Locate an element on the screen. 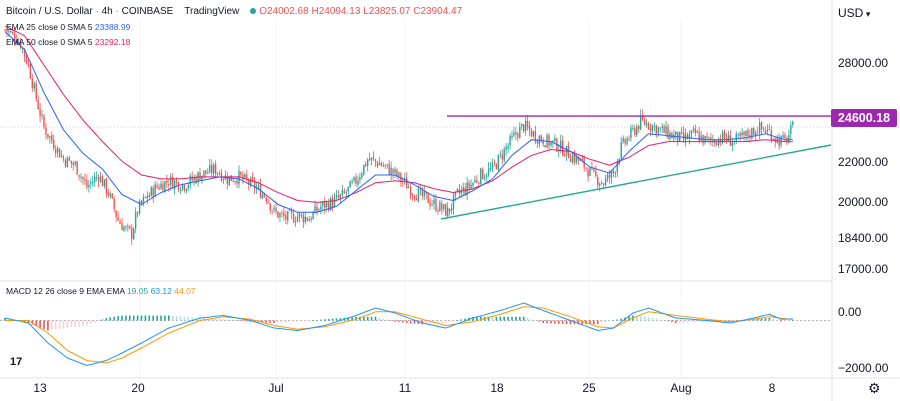 This screenshot has height=401, width=900. gear-icon: ⚙ is located at coordinates (874, 388).